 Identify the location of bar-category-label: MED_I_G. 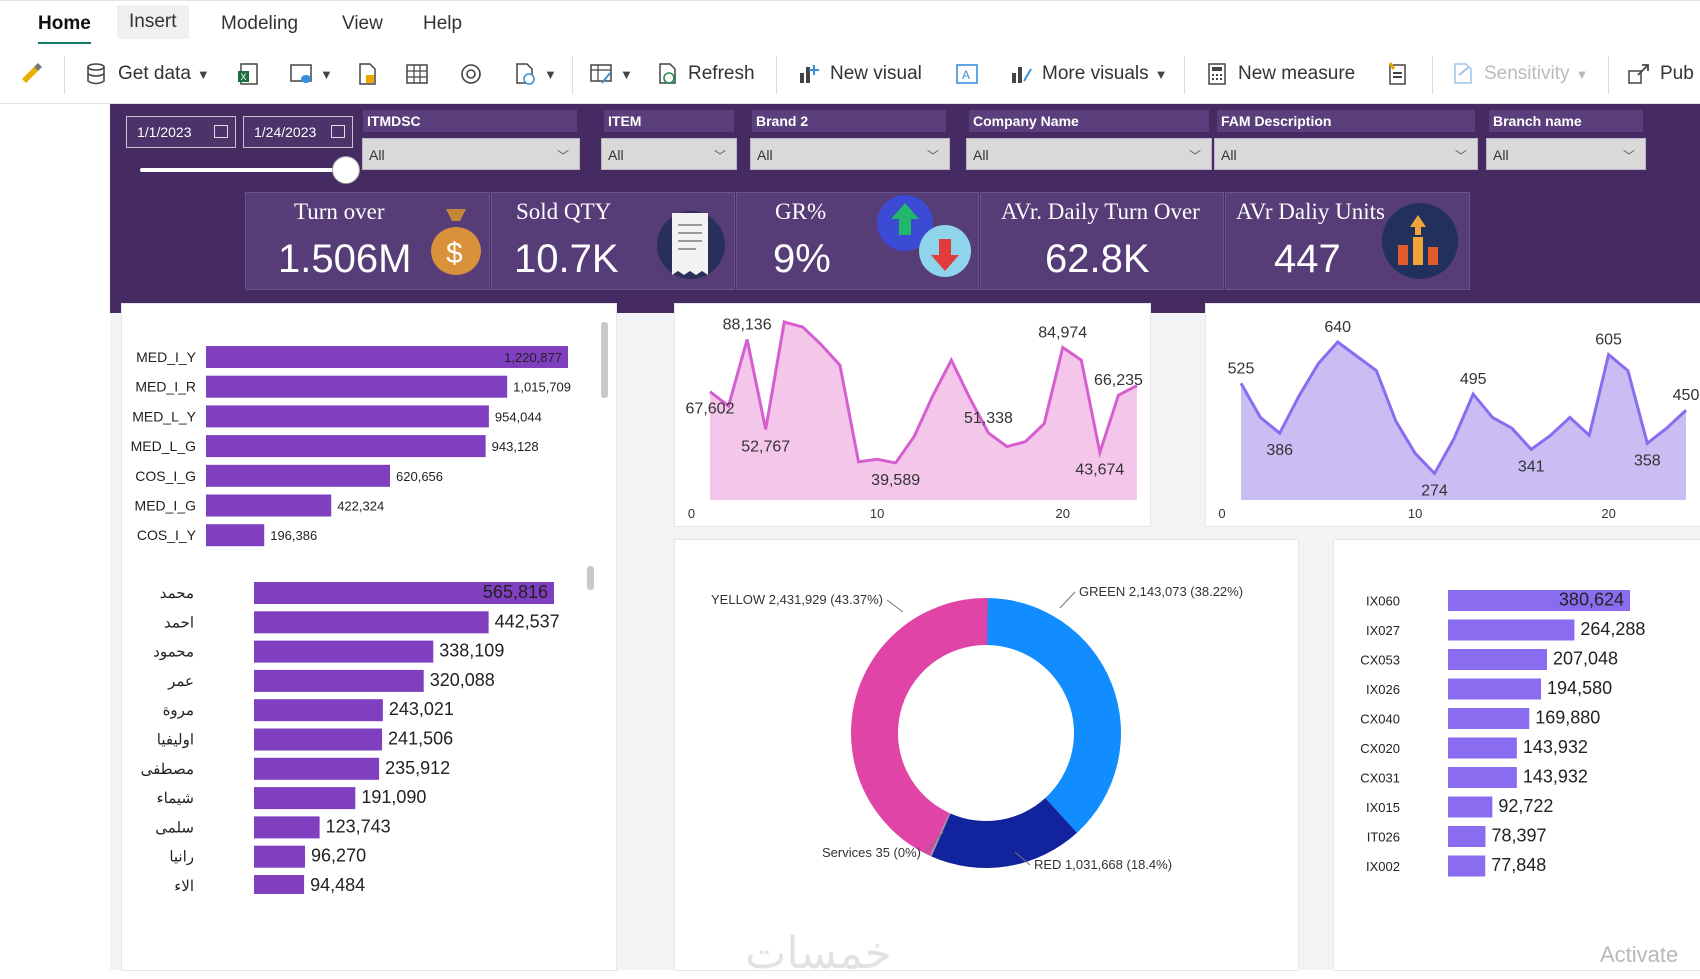
(165, 506).